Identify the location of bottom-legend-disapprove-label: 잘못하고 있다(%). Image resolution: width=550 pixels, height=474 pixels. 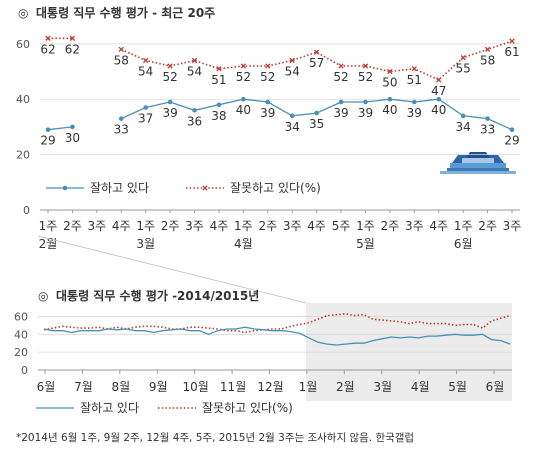
(247, 408).